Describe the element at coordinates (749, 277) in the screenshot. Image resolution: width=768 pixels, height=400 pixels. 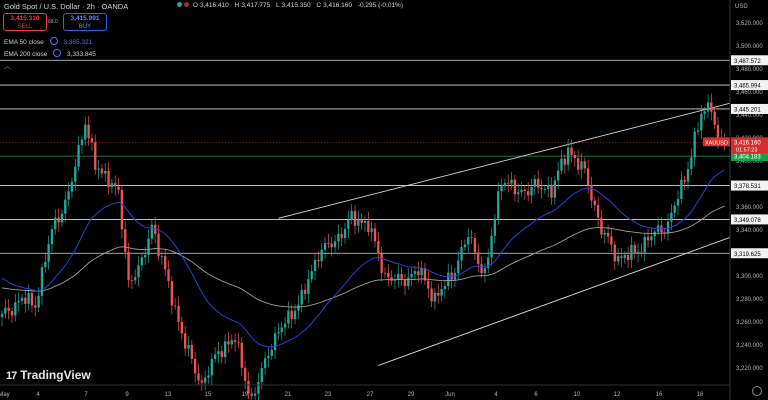
I see `y-tick-label: 3,300.000` at that location.